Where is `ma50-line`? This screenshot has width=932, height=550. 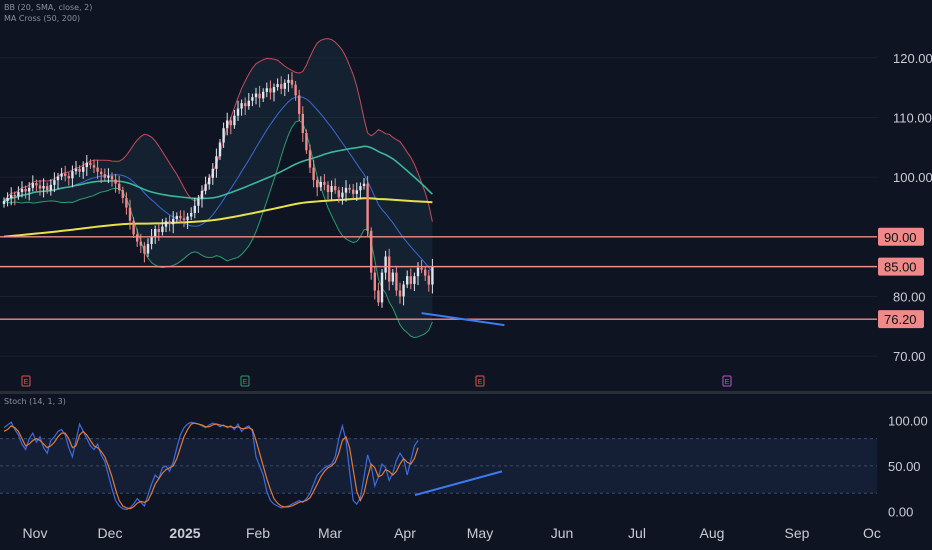 ma50-line is located at coordinates (218, 173).